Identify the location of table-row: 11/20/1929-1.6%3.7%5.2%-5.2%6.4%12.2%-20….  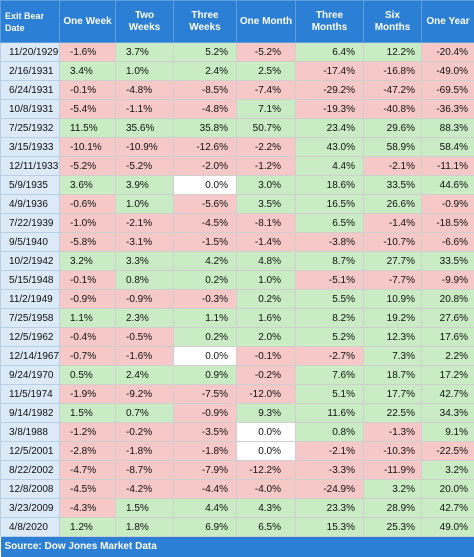
(237, 52).